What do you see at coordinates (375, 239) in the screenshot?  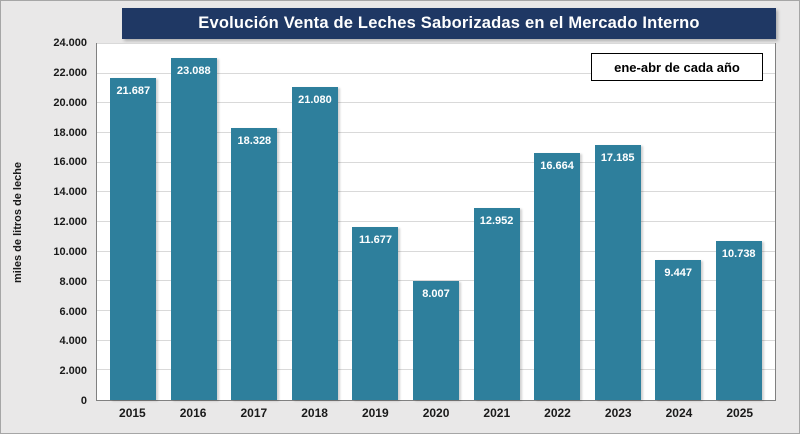 I see `bar-value-label: 11.677` at bounding box center [375, 239].